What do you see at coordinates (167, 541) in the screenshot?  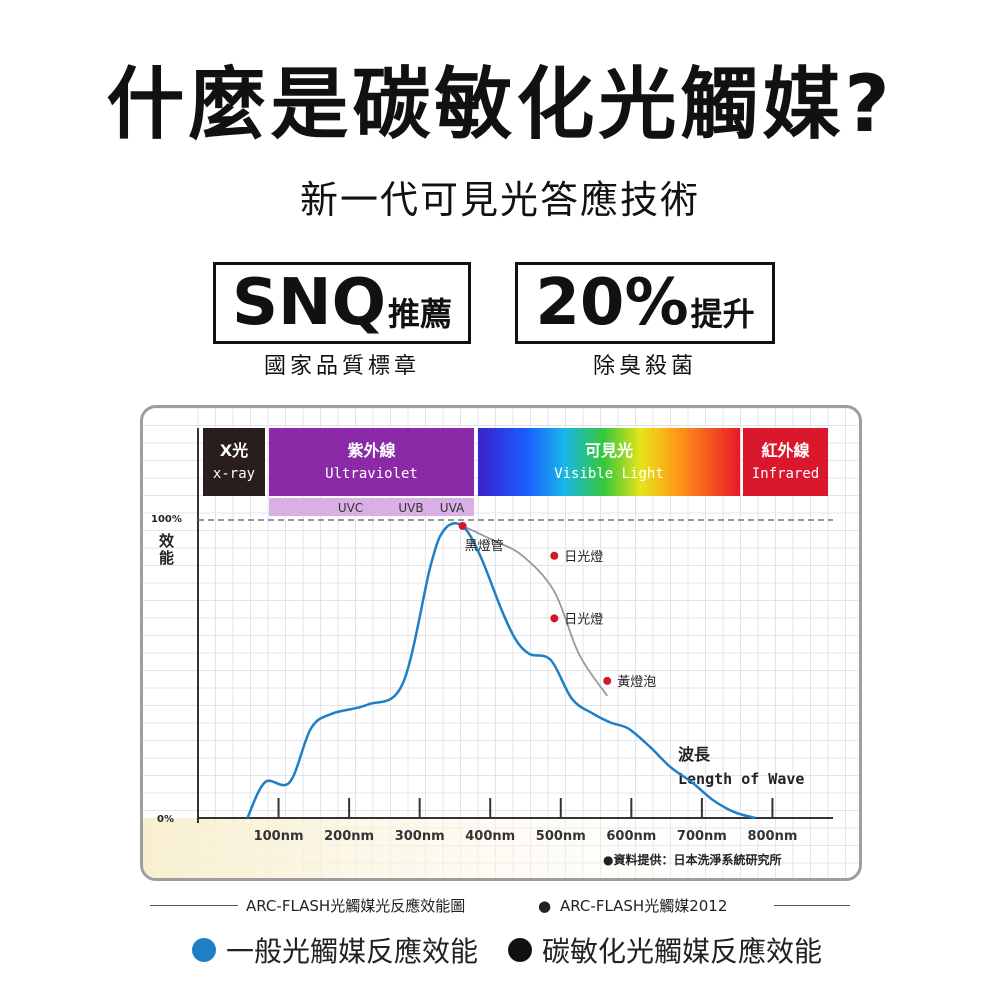 I see `y-axis-label: 效` at bounding box center [167, 541].